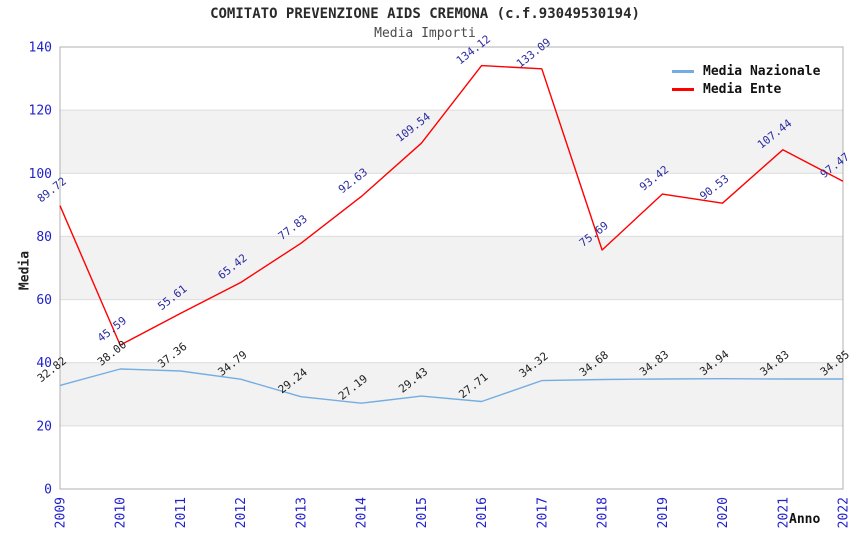  I want to click on x-tick-label: 2018, so click(603, 512).